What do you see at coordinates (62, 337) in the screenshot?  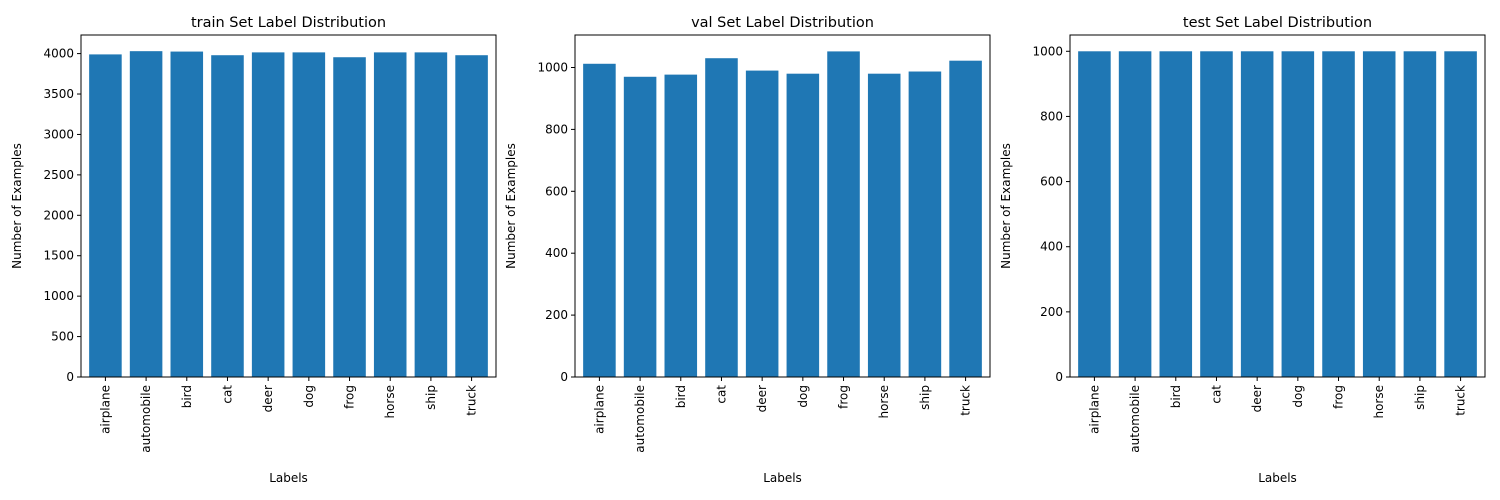 I see `y-tick-label: 500` at bounding box center [62, 337].